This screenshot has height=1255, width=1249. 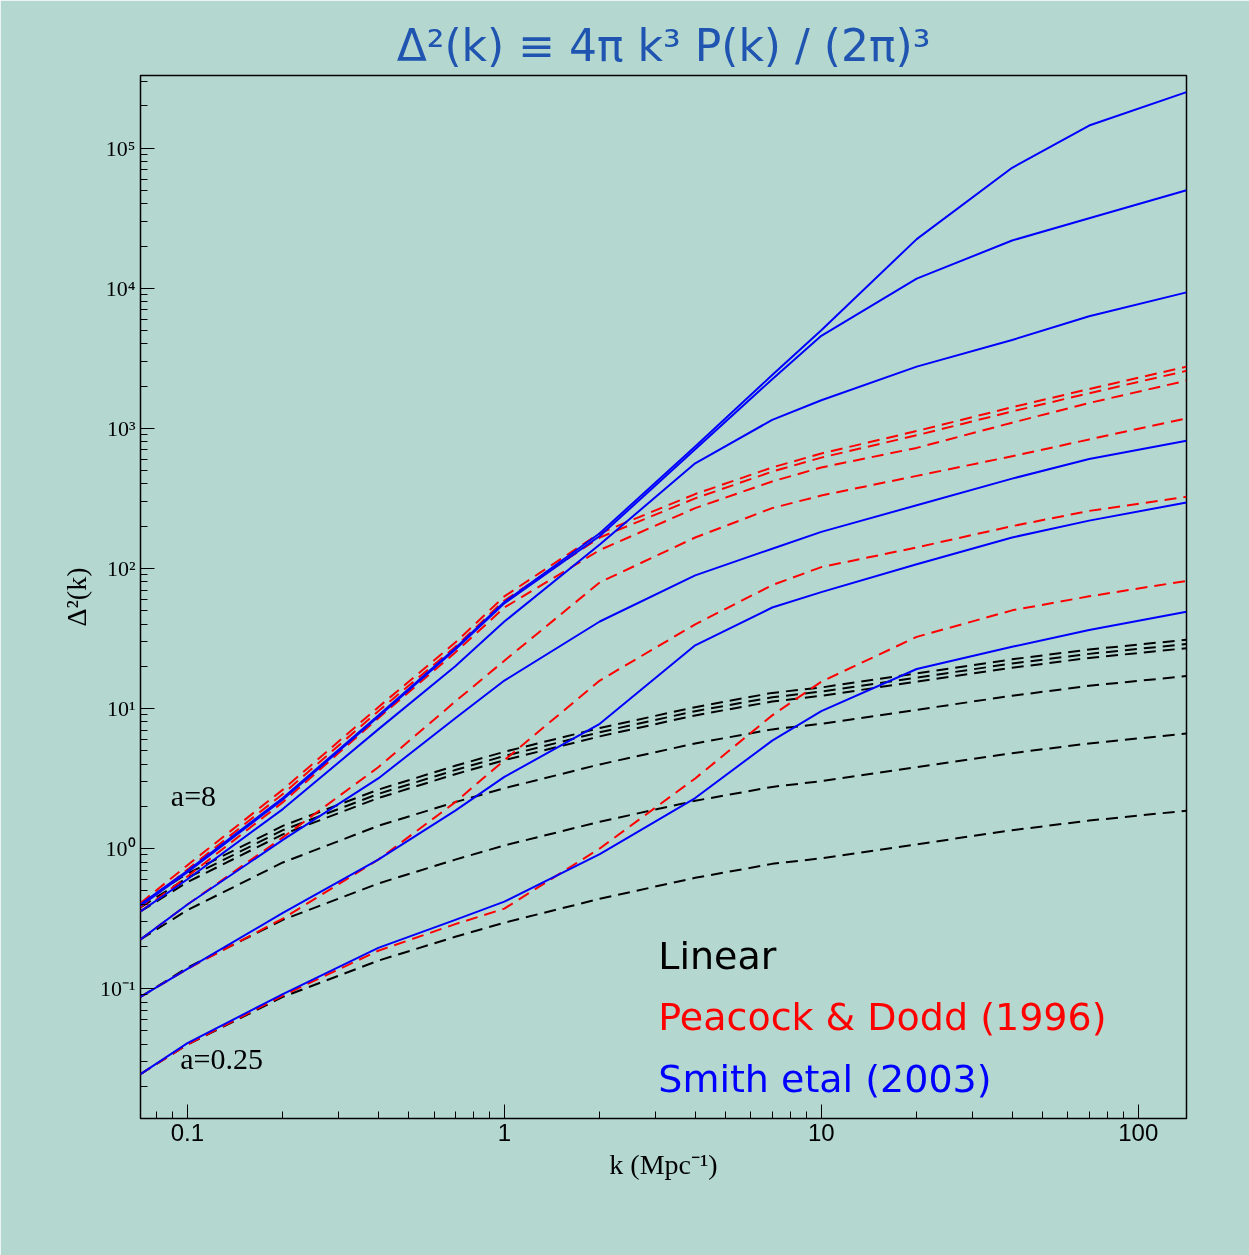 What do you see at coordinates (120, 148) in the screenshot?
I see `y-tick-label: 10⁵` at bounding box center [120, 148].